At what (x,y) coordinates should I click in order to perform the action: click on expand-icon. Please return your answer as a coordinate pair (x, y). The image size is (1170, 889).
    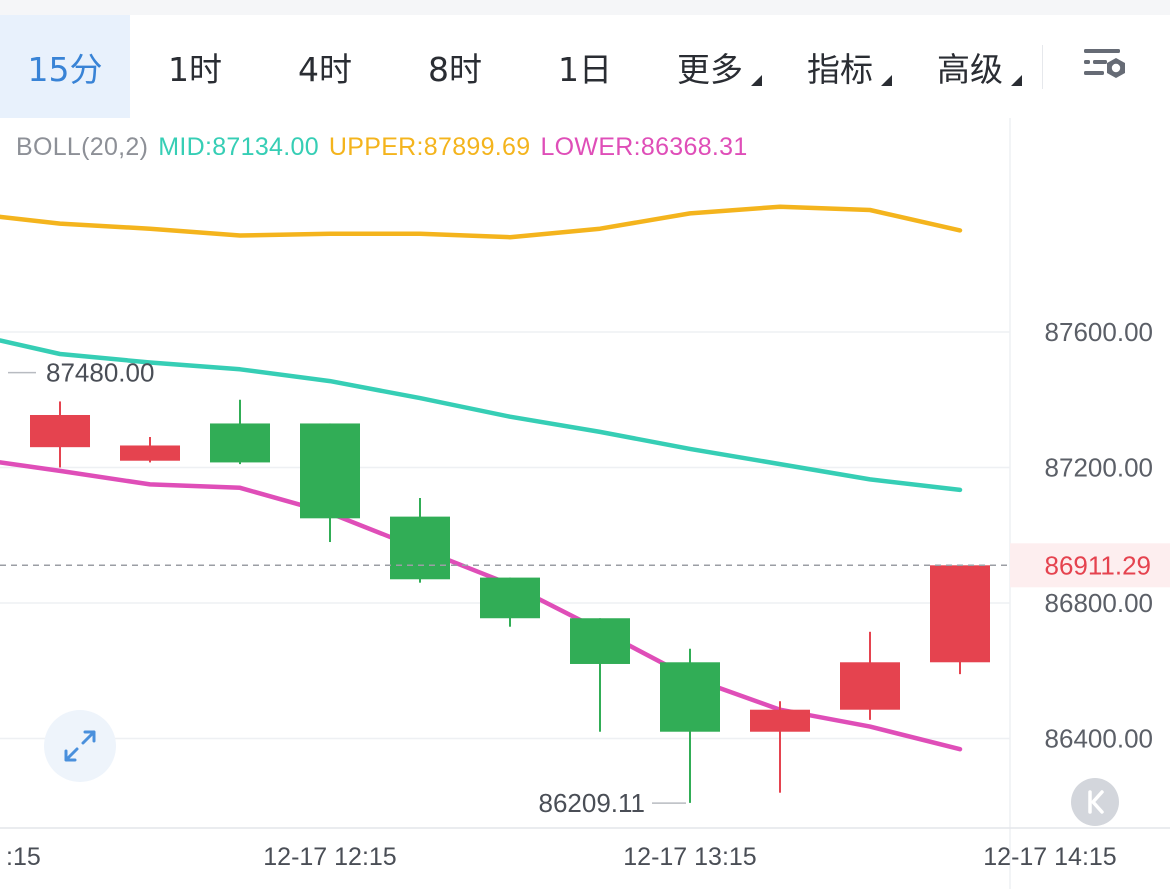
    Looking at the image, I should click on (80, 746).